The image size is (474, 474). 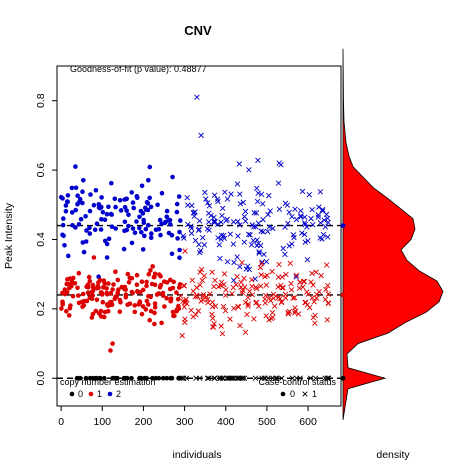 What do you see at coordinates (41, 100) in the screenshot?
I see `y-tick-label: 0.8` at bounding box center [41, 100].